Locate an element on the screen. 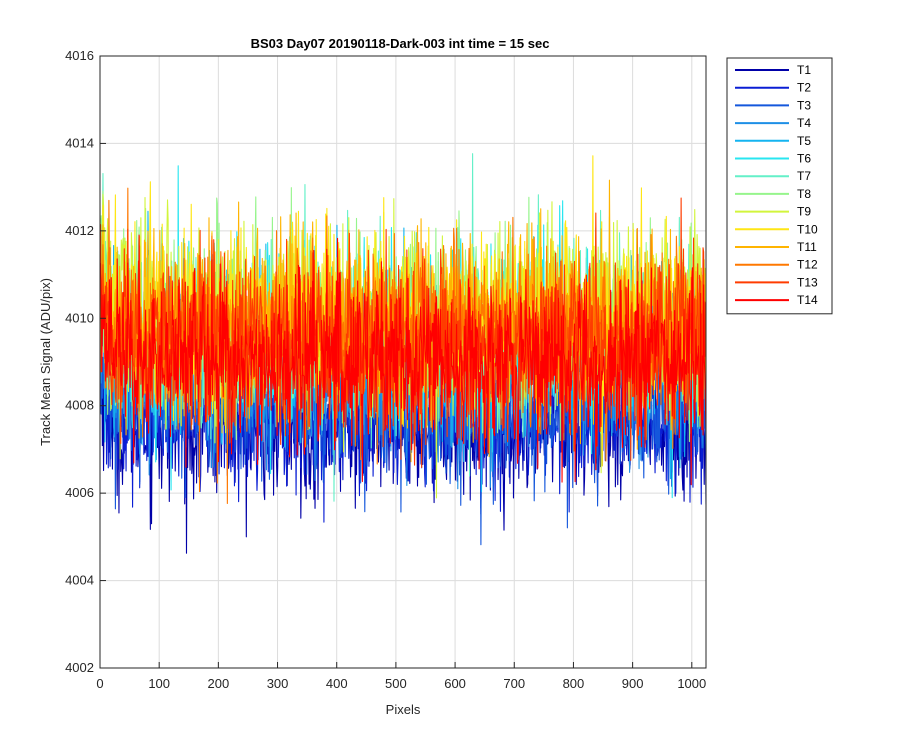 Image resolution: width=900 pixels, height=755 pixels. x-tick-label: 400 is located at coordinates (337, 683).